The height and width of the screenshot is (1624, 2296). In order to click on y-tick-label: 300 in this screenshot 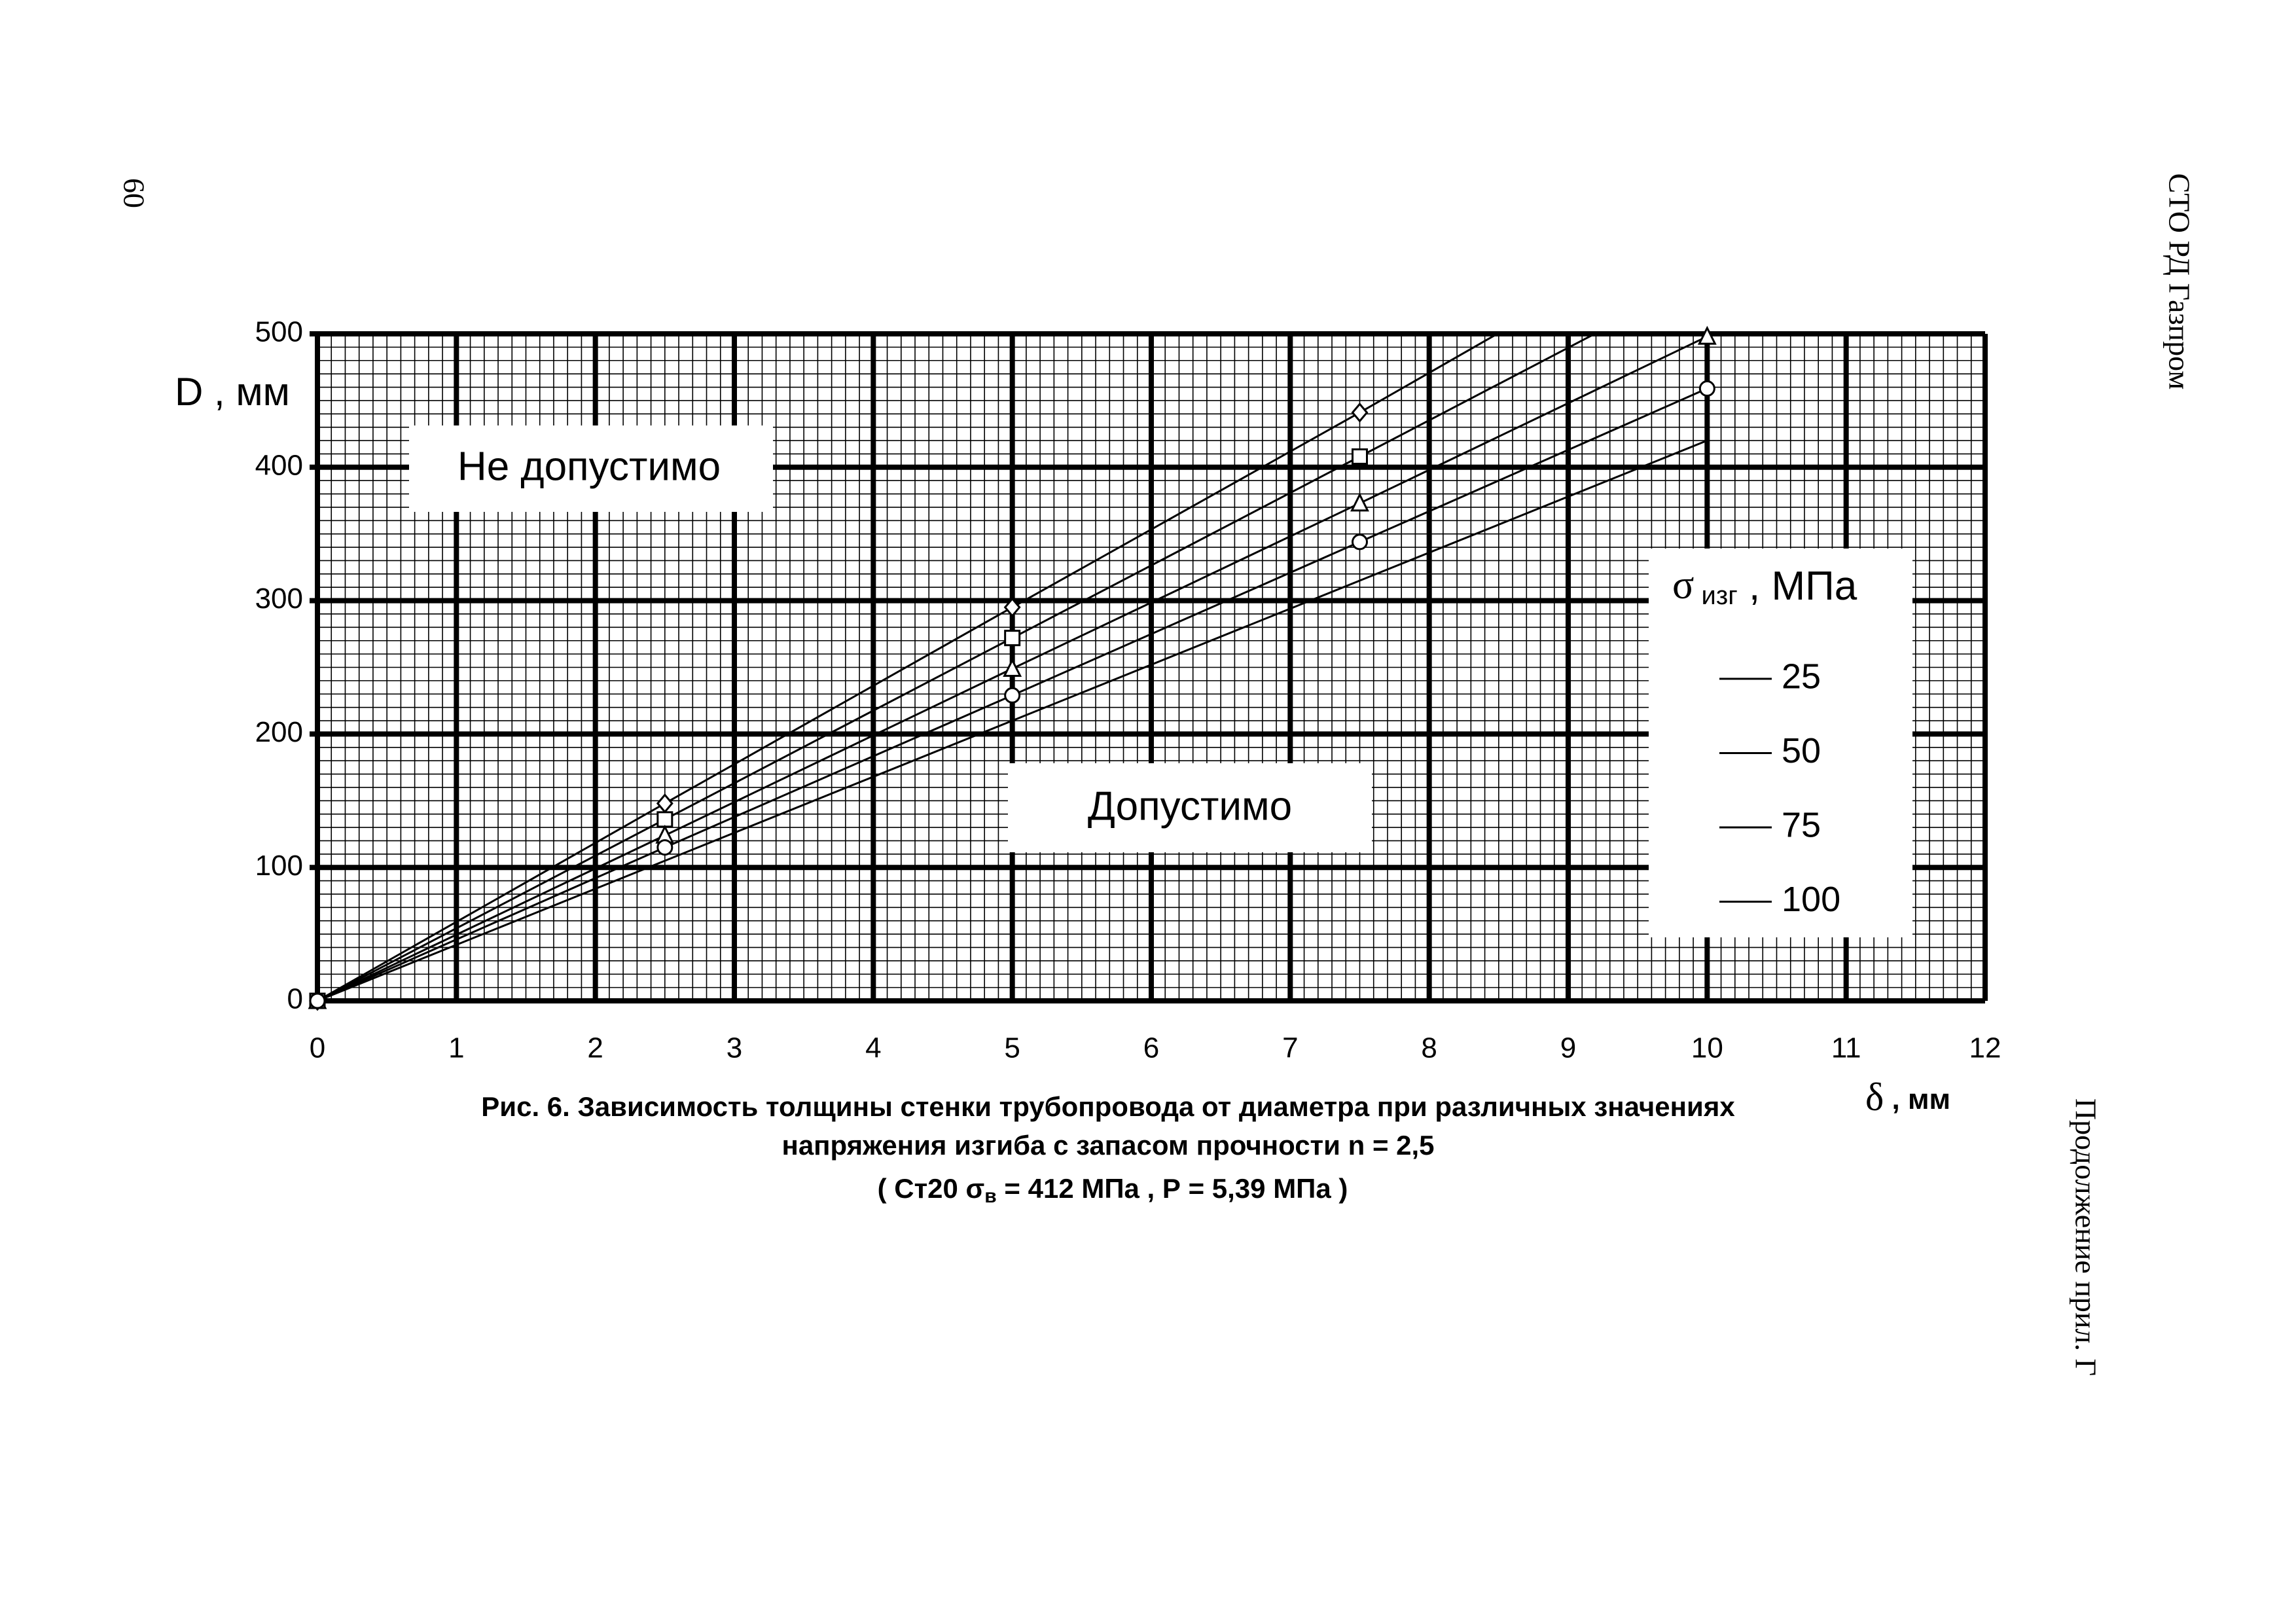, I will do `click(279, 599)`.